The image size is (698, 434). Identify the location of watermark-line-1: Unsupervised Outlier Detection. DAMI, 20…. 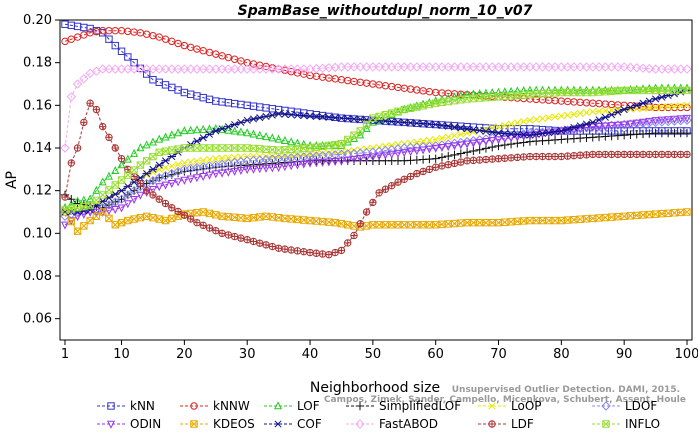
(566, 390).